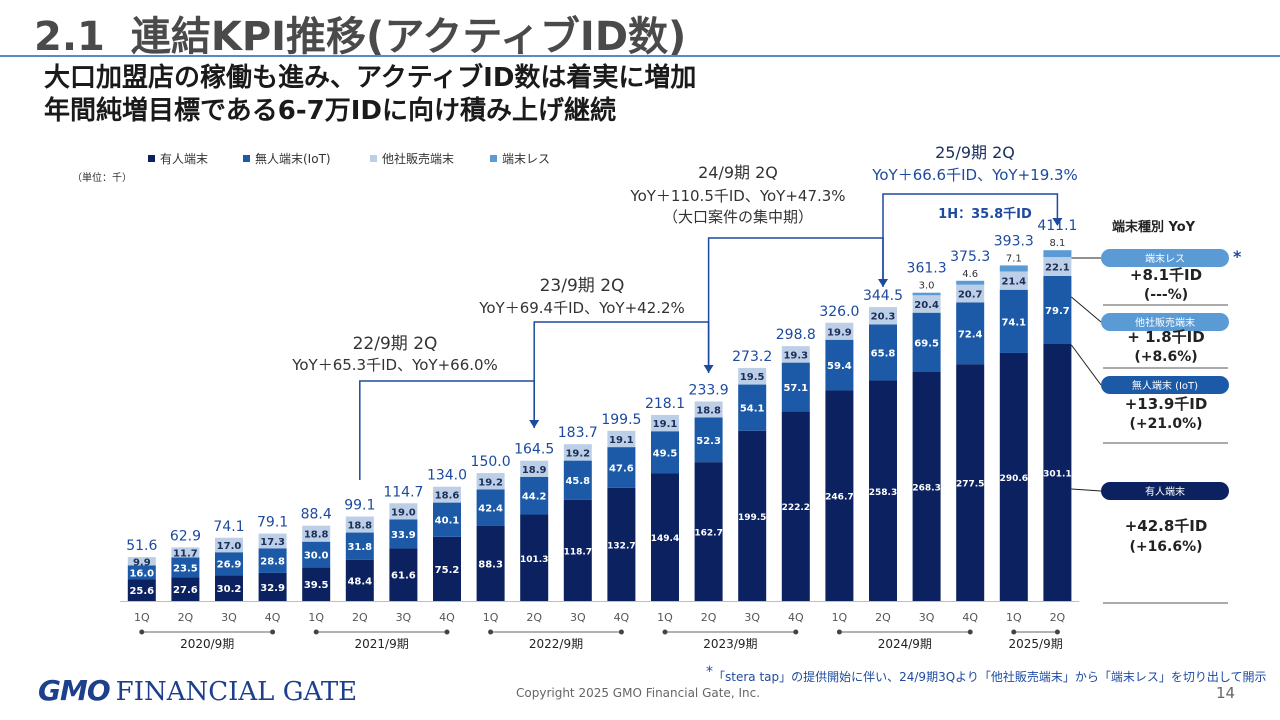 Image resolution: width=1280 pixels, height=720 pixels. I want to click on bar-value-label: 17.3, so click(272, 542).